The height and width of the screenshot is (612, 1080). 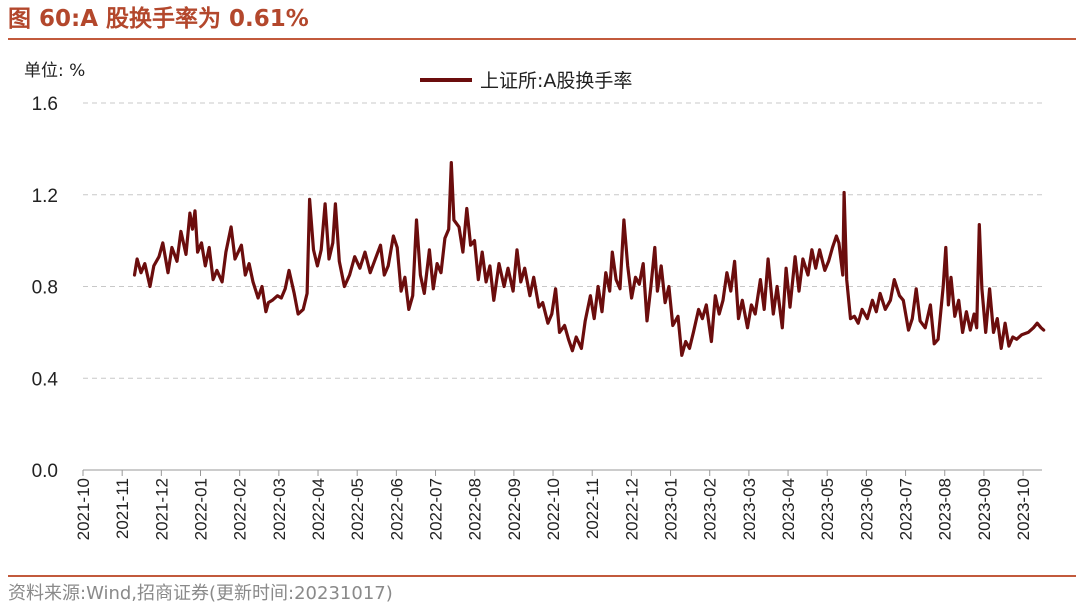 I want to click on x-tick-label: 2022-08, so click(x=475, y=509).